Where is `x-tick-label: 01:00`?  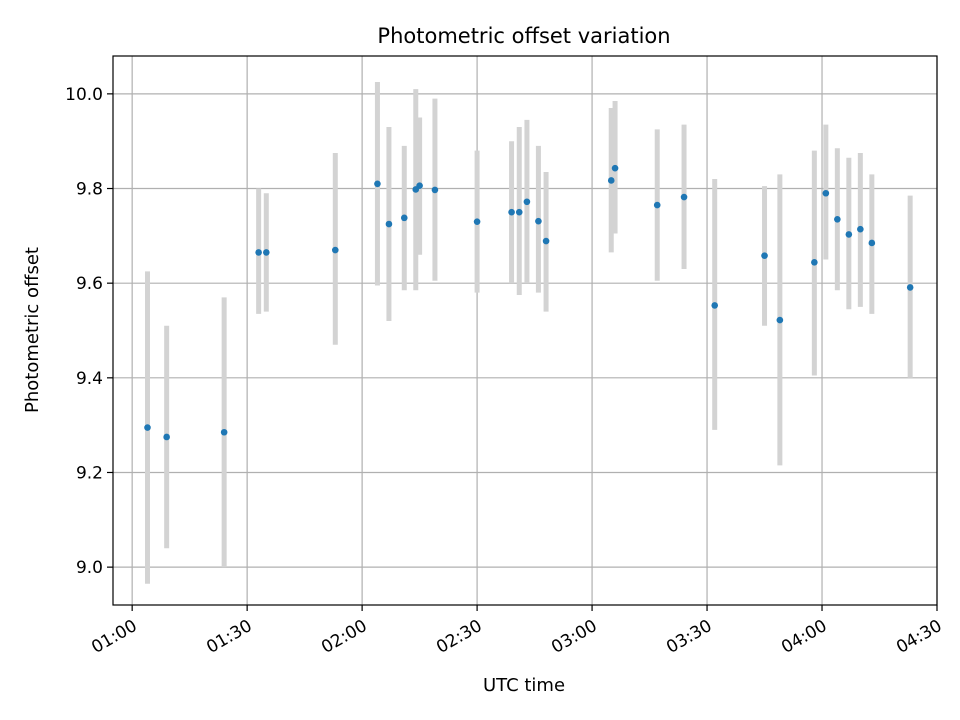
x-tick-label: 01:00 is located at coordinates (114, 637).